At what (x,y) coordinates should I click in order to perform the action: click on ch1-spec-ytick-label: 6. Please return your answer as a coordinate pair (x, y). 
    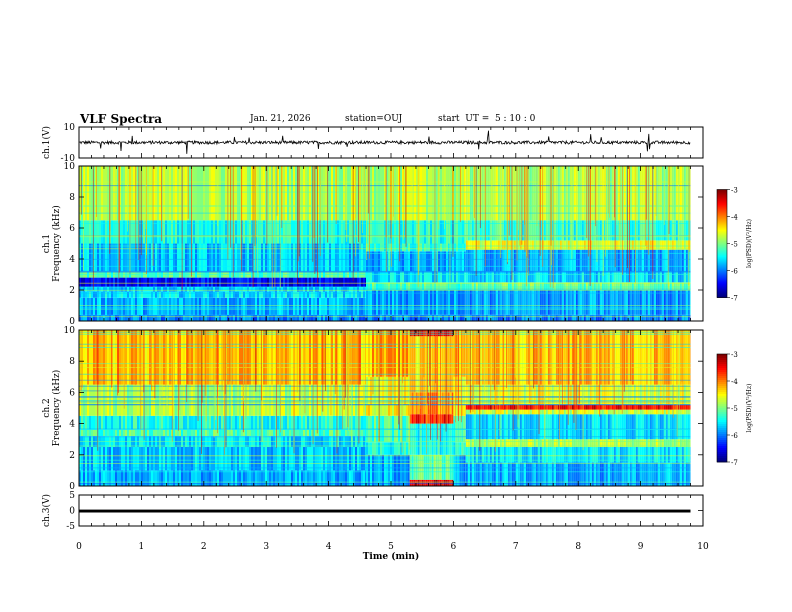
    Looking at the image, I should click on (72, 229).